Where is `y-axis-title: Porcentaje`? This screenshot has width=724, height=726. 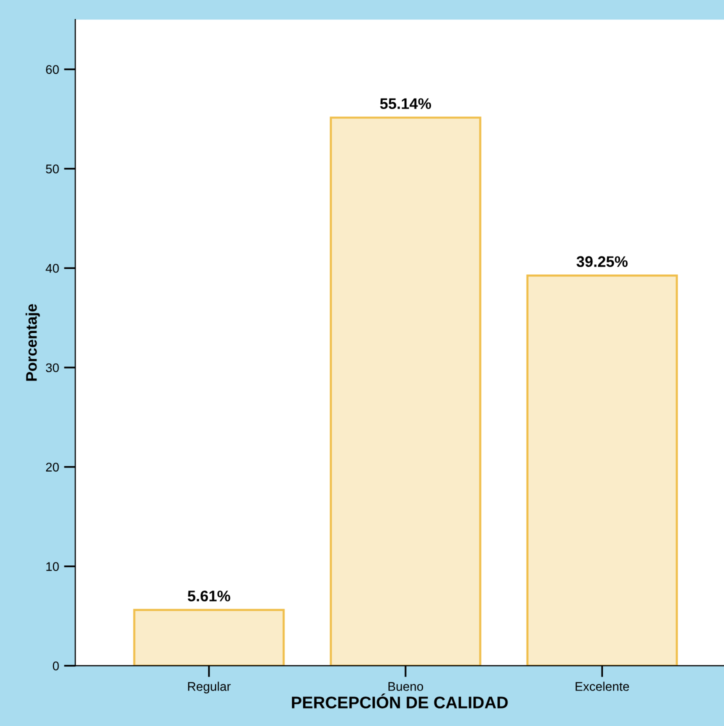 y-axis-title: Porcentaje is located at coordinates (33, 342).